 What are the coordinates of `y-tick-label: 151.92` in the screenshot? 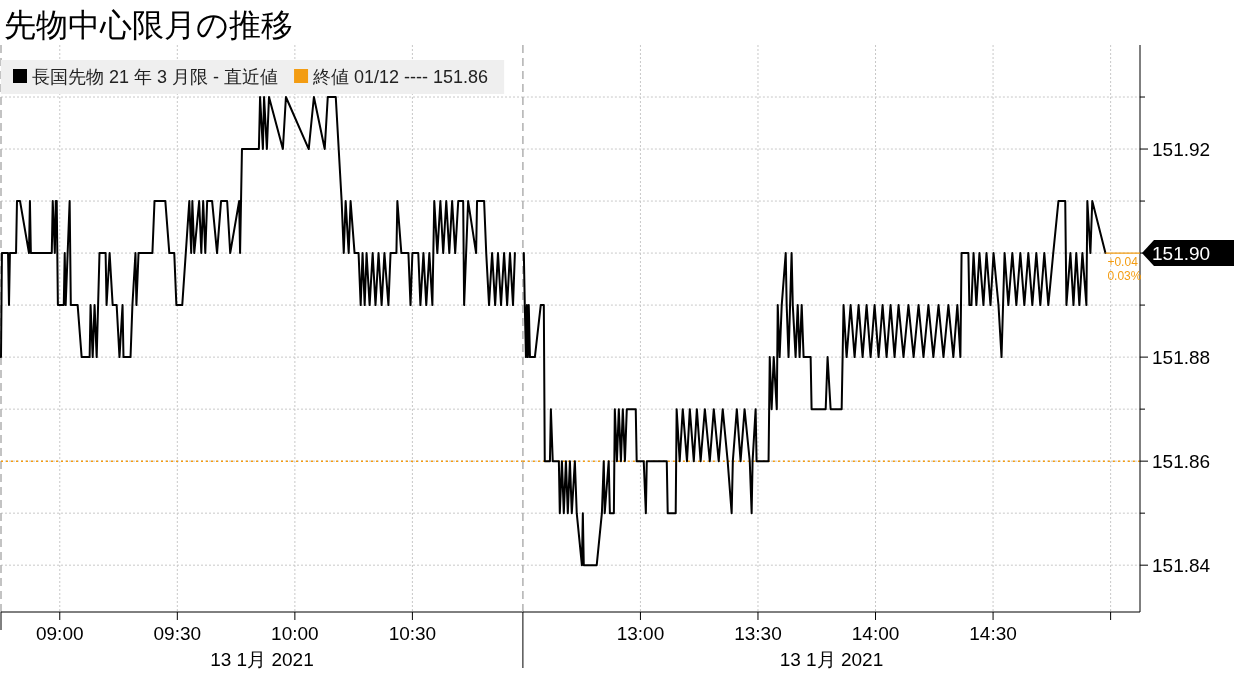 It's located at (1181, 150).